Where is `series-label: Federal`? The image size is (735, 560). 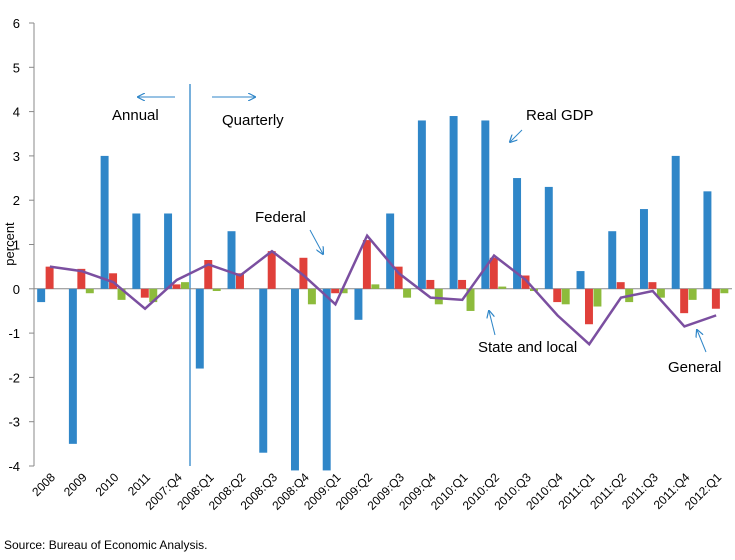 series-label: Federal is located at coordinates (280, 217).